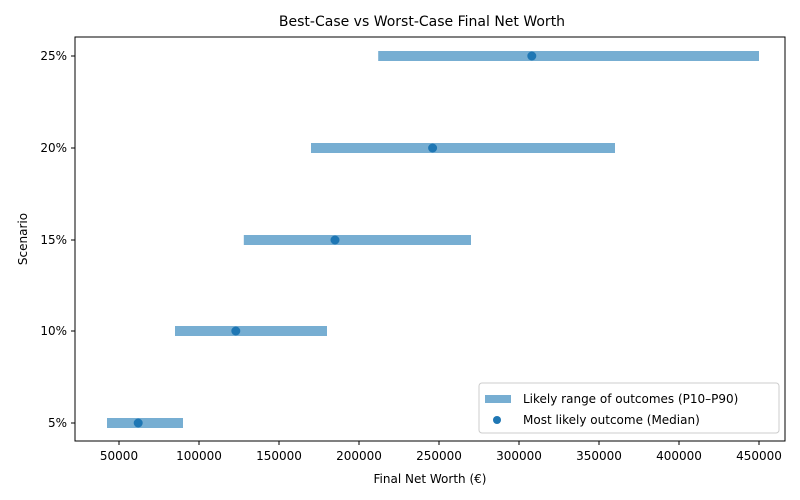 This screenshot has width=800, height=500. What do you see at coordinates (359, 456) in the screenshot?
I see `x-tick-label: 200000` at bounding box center [359, 456].